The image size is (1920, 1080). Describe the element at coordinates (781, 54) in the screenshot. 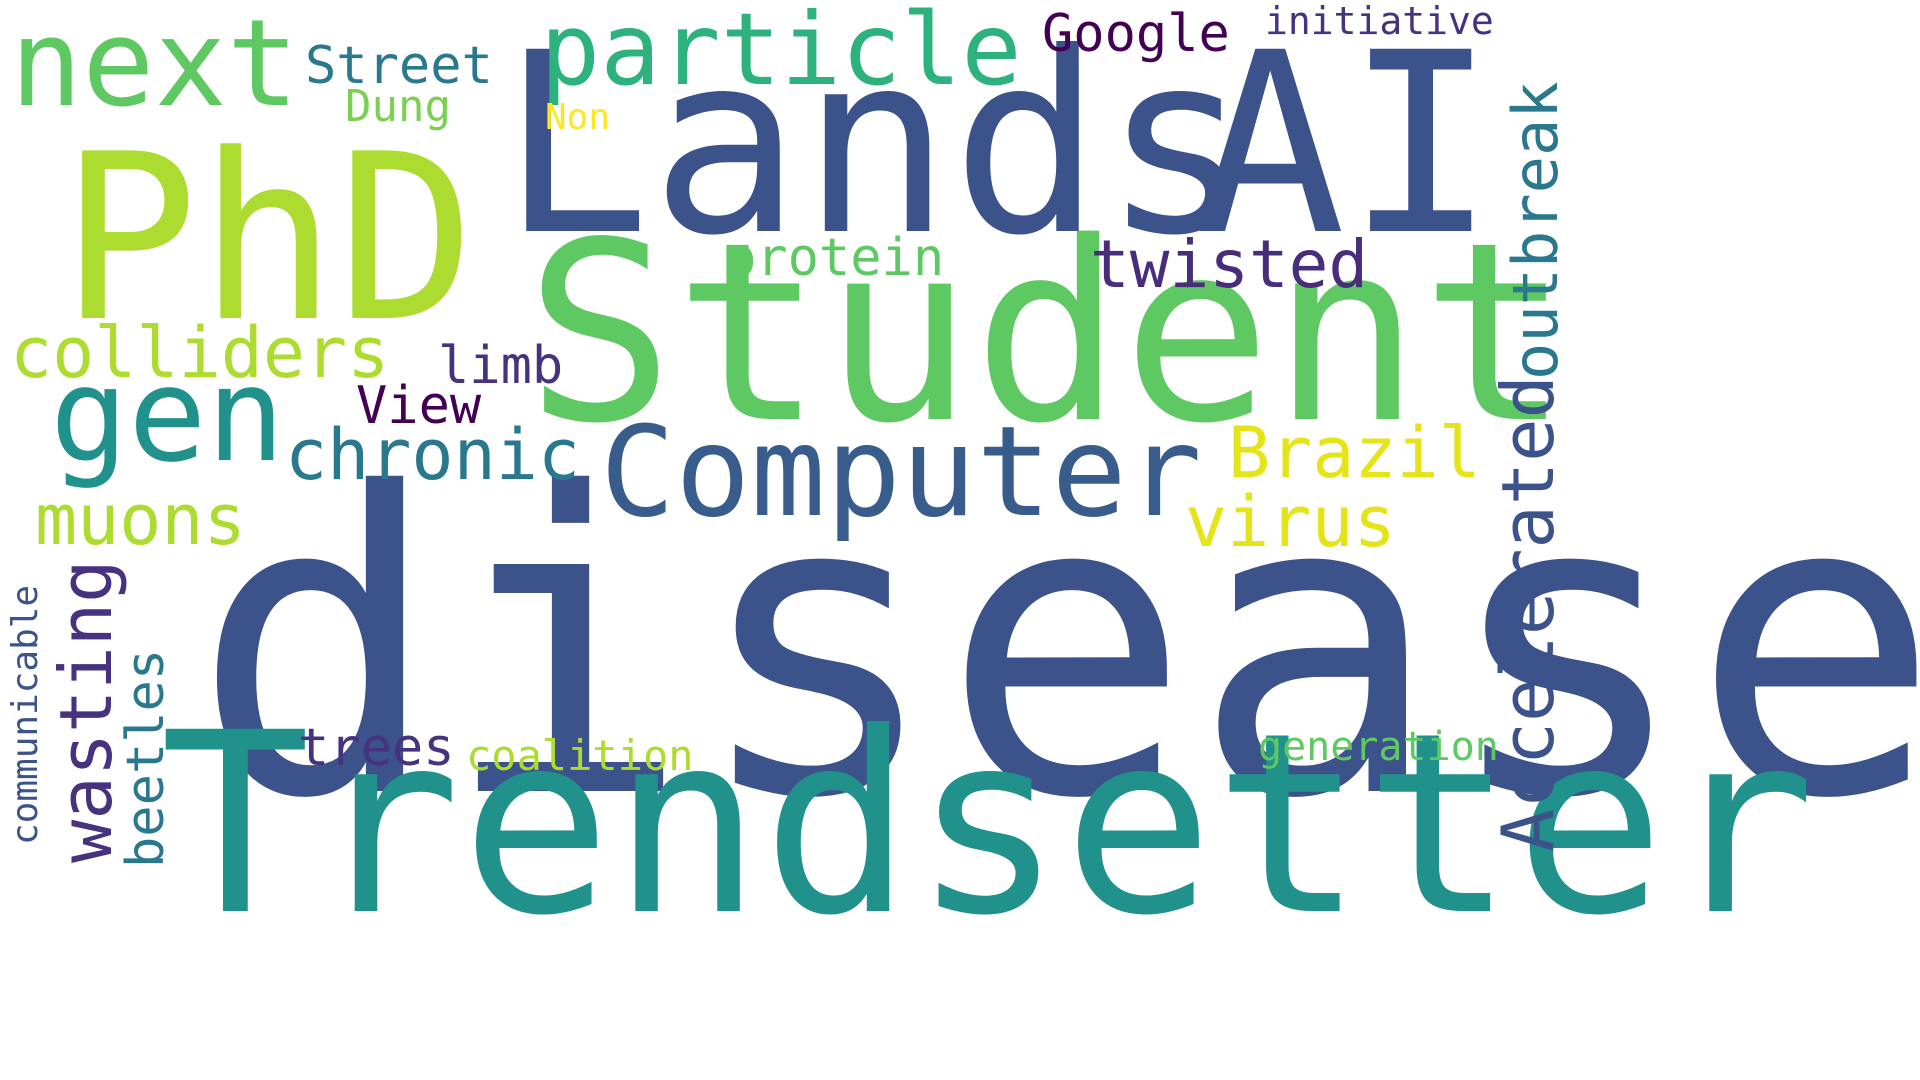

I see `word-particle: particle` at that location.